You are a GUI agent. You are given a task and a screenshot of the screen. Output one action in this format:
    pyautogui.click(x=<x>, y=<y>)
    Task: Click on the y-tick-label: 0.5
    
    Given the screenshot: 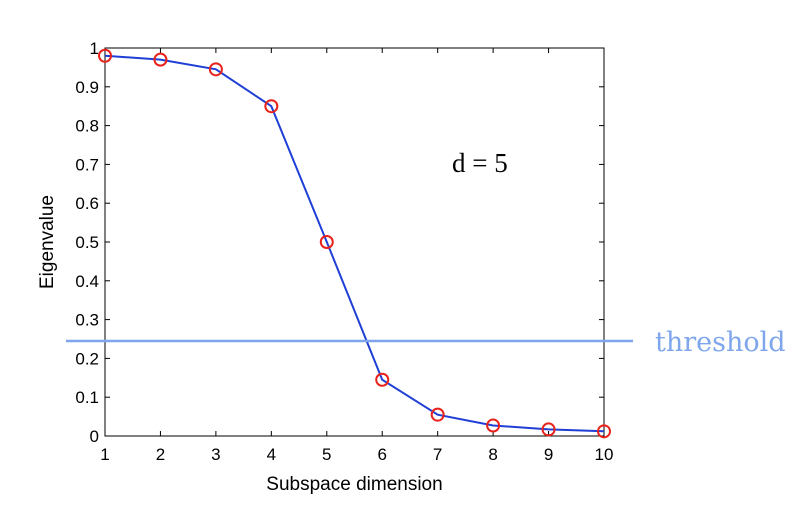 What is the action you would take?
    pyautogui.click(x=87, y=242)
    